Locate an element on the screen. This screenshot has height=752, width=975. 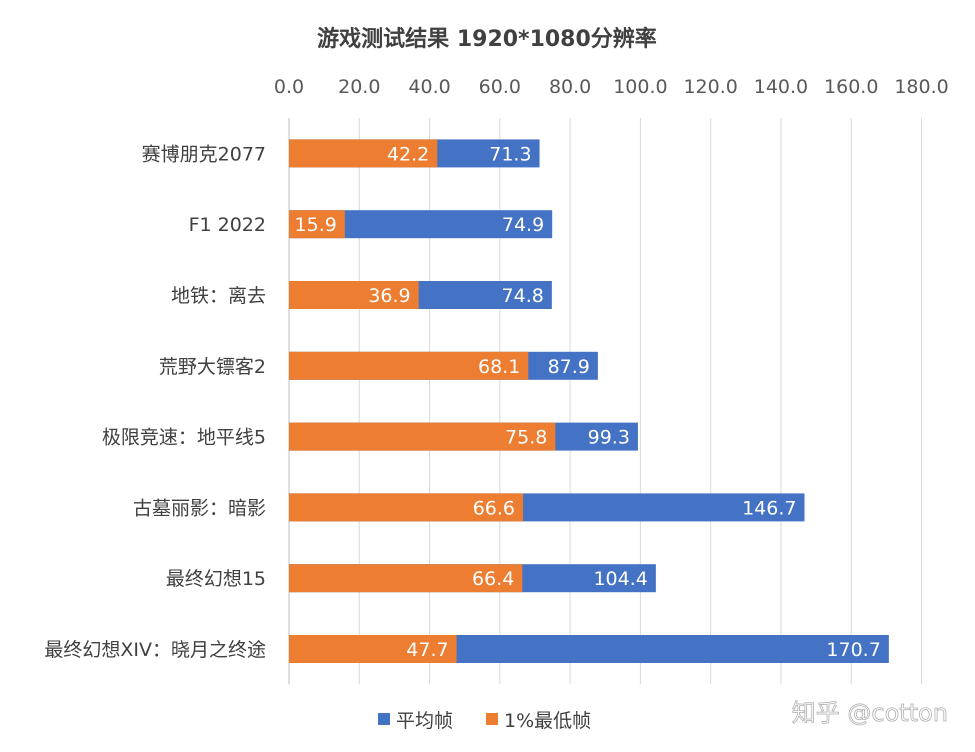
x-tick-label: 120.0 is located at coordinates (710, 87).